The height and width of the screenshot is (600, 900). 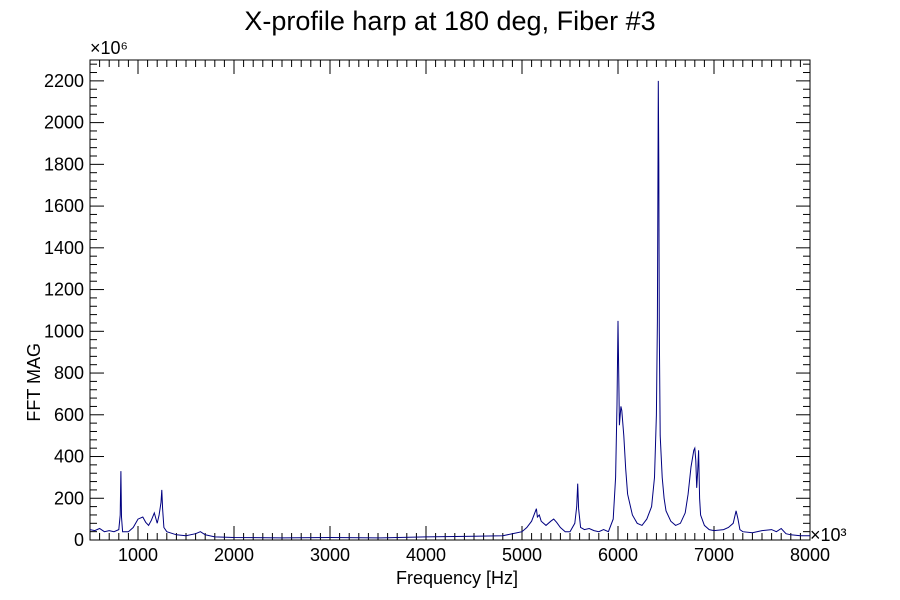 What do you see at coordinates (138, 555) in the screenshot?
I see `x-tick-label: 1000` at bounding box center [138, 555].